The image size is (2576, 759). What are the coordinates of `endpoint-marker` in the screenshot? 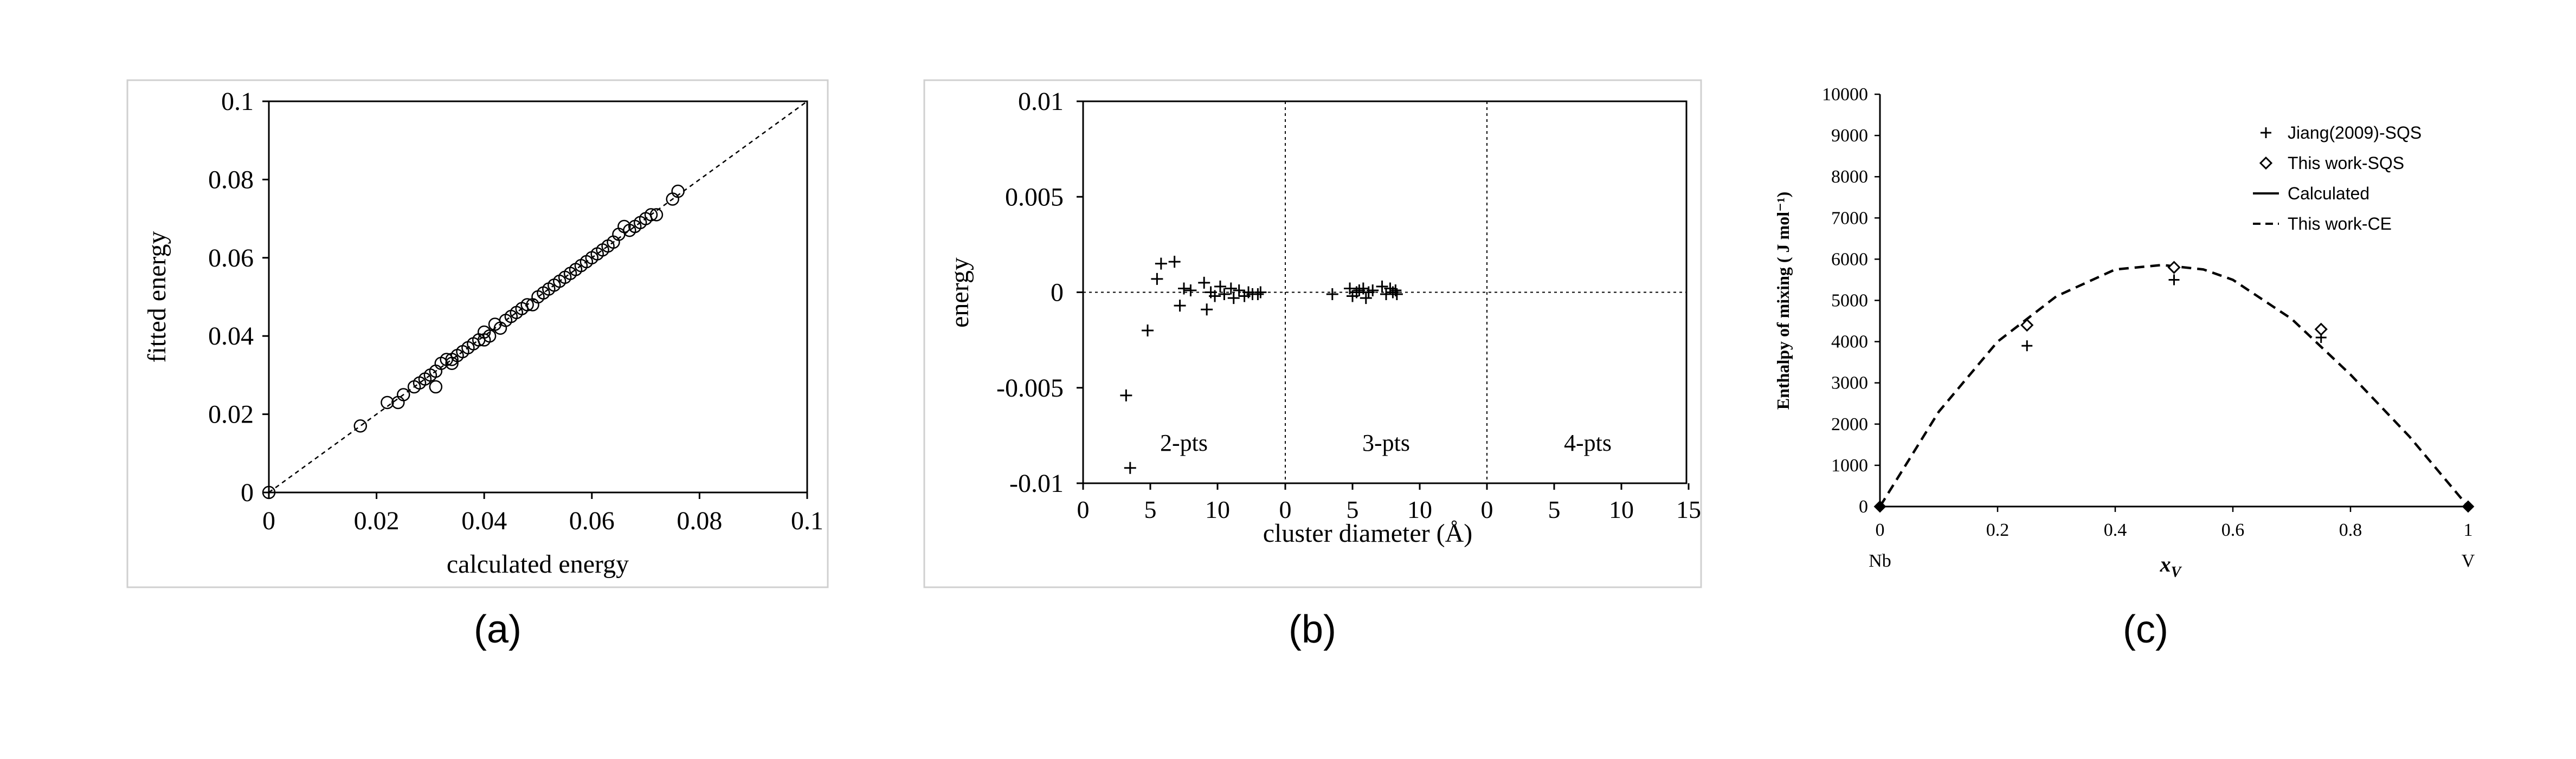 It's located at (1879, 506).